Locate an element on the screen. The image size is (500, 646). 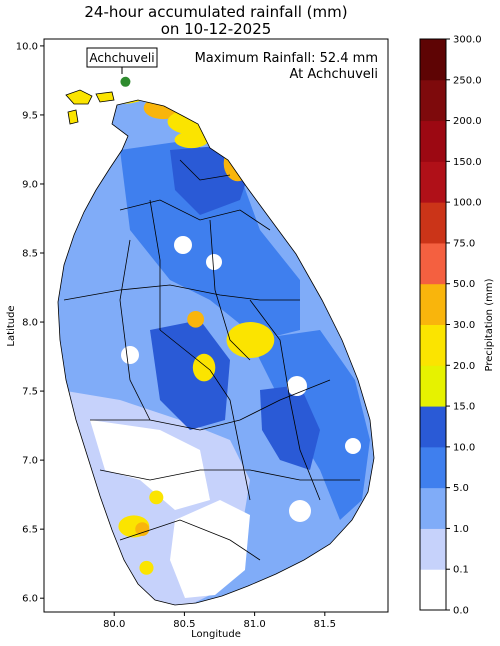
colorbar-tick-label: 50.0 is located at coordinates (464, 284).